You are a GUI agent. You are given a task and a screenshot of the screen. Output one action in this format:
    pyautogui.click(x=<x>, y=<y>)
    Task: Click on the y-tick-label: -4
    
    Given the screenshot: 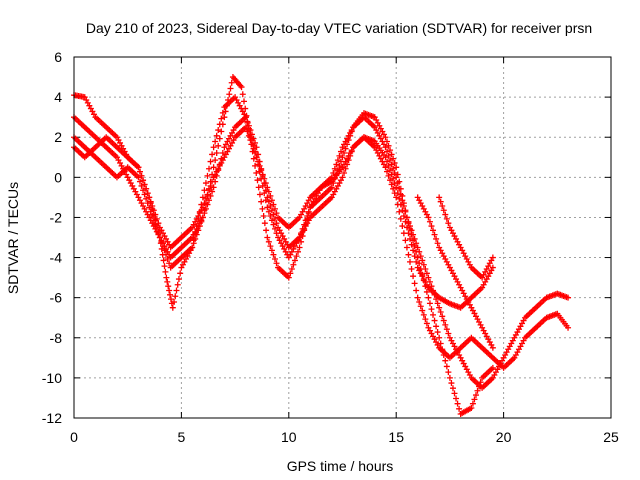 What is the action you would take?
    pyautogui.click(x=56, y=258)
    